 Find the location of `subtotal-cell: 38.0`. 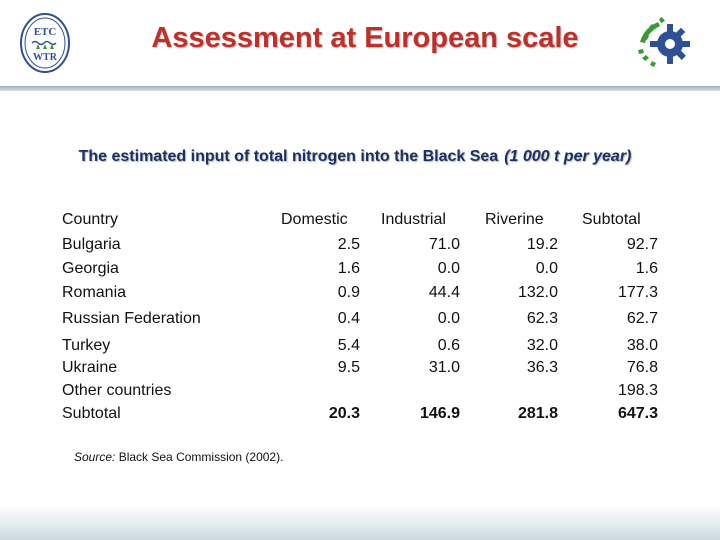

subtotal-cell: 38.0 is located at coordinates (642, 345).